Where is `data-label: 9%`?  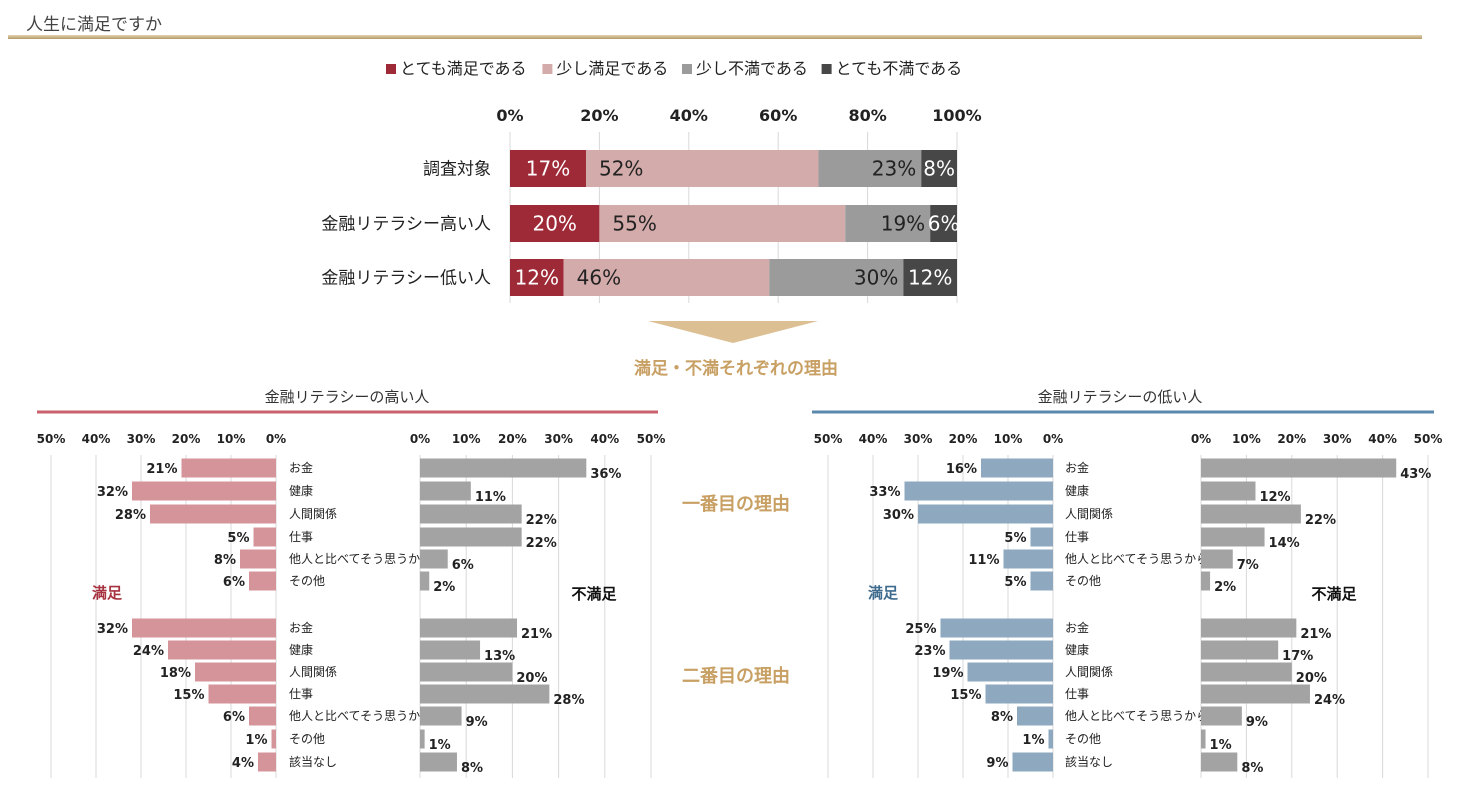 data-label: 9% is located at coordinates (997, 763).